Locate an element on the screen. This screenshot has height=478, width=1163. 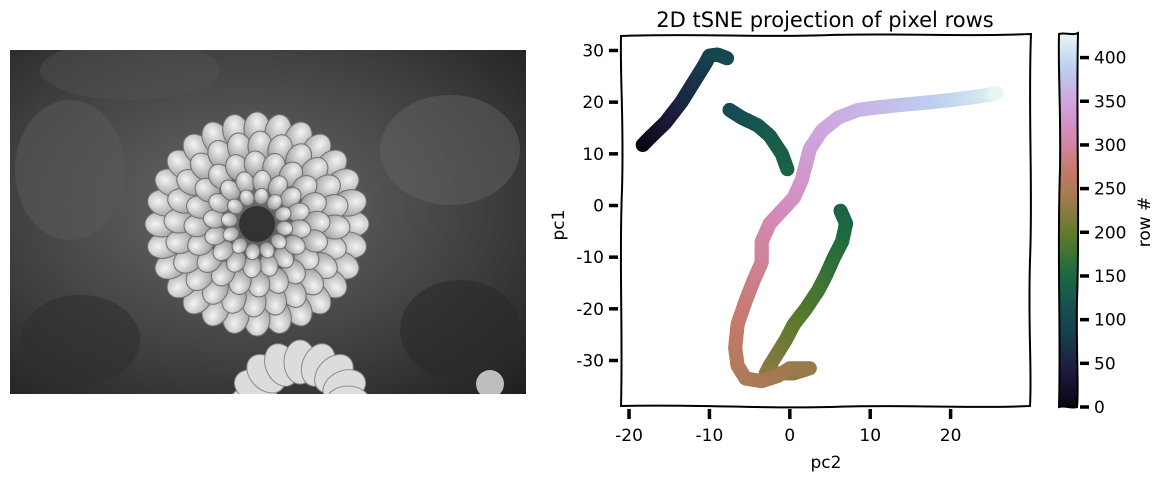
colorbar-tick-label: 150 is located at coordinates (1110, 277).